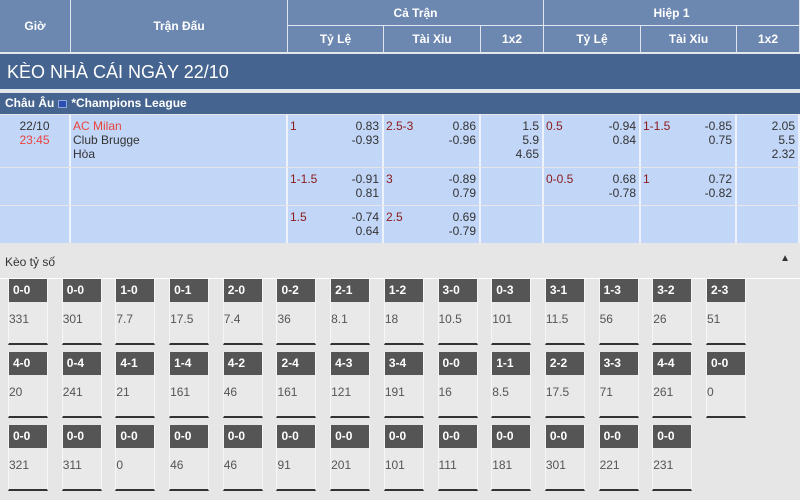 Image resolution: width=800 pixels, height=500 pixels. I want to click on score-card: 0-0 311, so click(81, 458).